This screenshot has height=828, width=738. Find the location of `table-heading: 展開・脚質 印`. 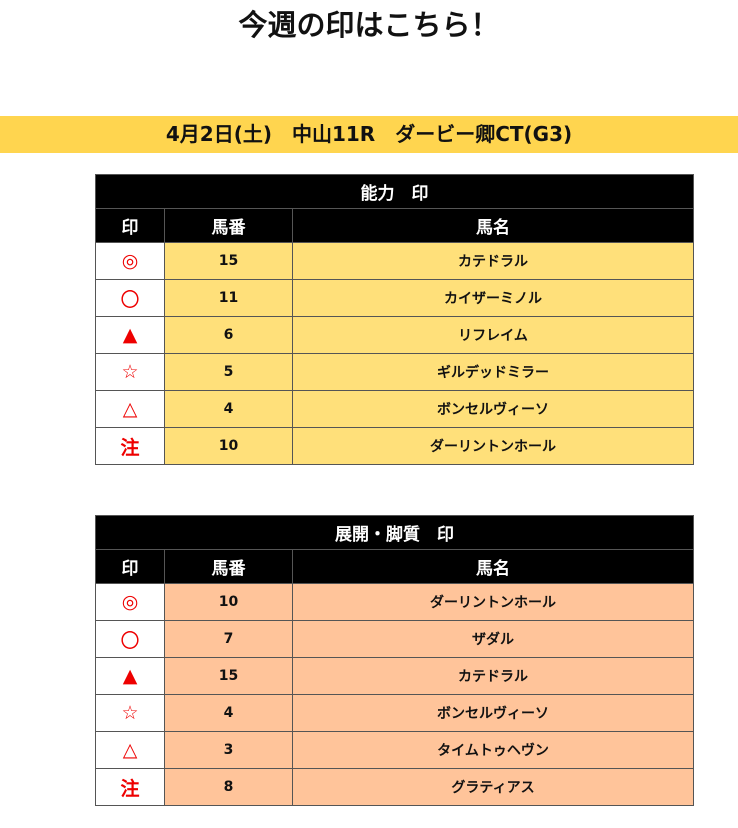

table-heading: 展開・脚質 印 is located at coordinates (394, 532).